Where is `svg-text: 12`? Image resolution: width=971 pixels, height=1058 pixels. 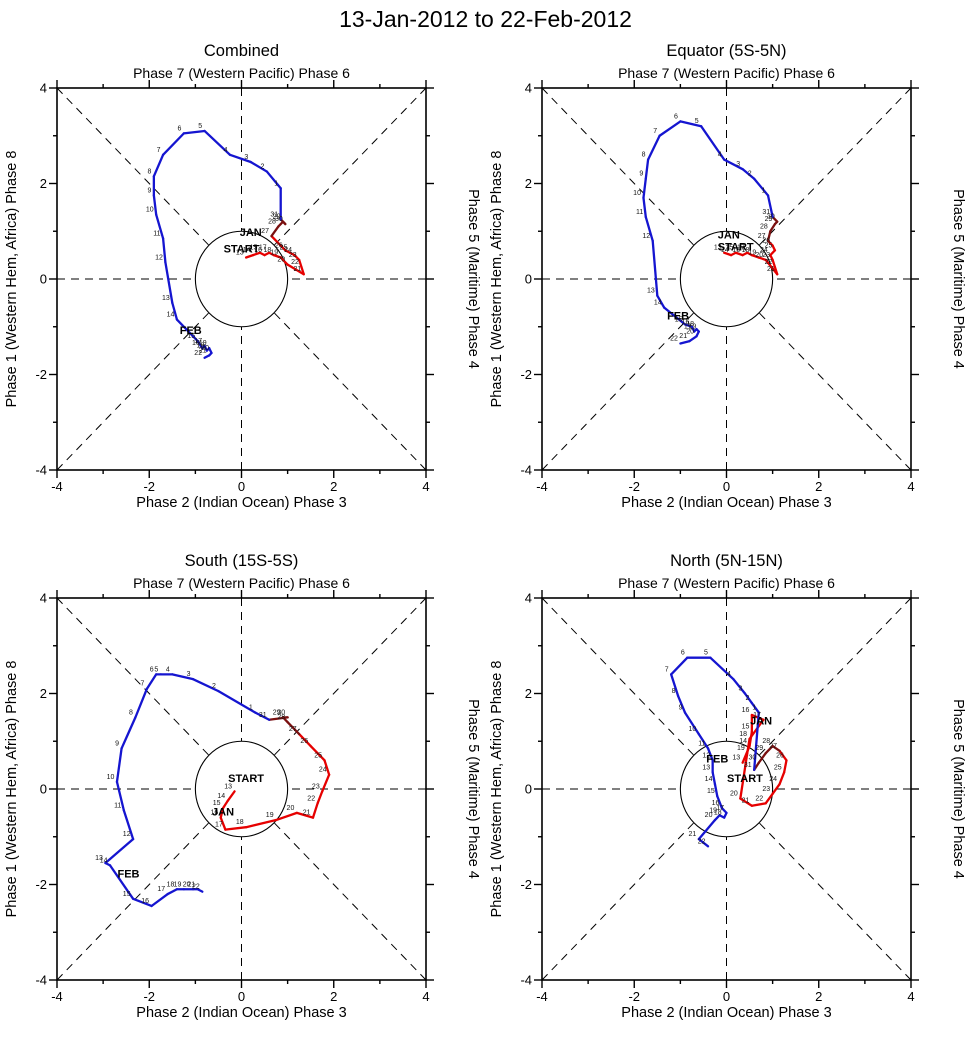
svg-text: 12 is located at coordinates (159, 257).